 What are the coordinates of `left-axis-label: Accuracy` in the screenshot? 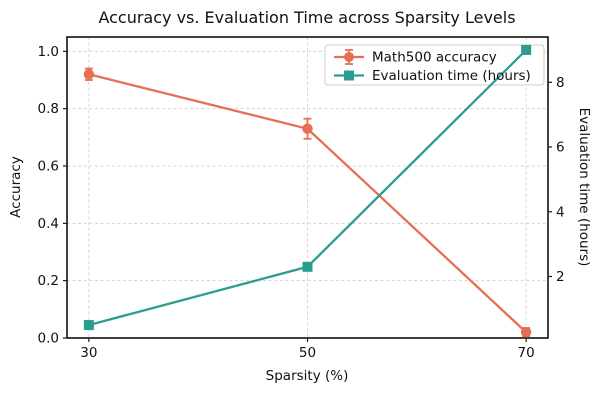 It's located at (16, 187).